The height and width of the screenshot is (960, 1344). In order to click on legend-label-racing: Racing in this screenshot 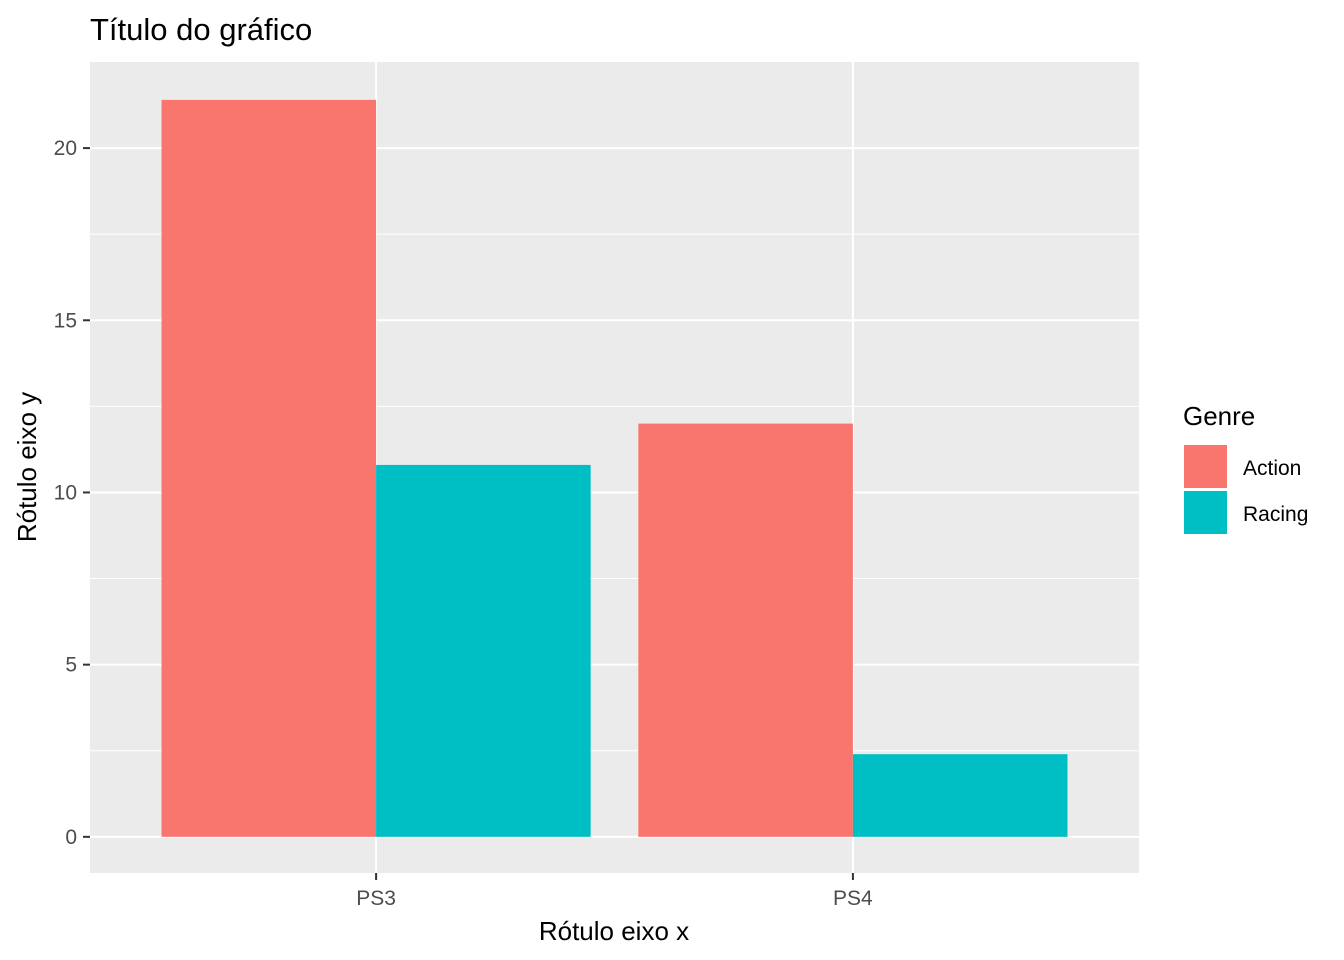, I will do `click(1275, 514)`.